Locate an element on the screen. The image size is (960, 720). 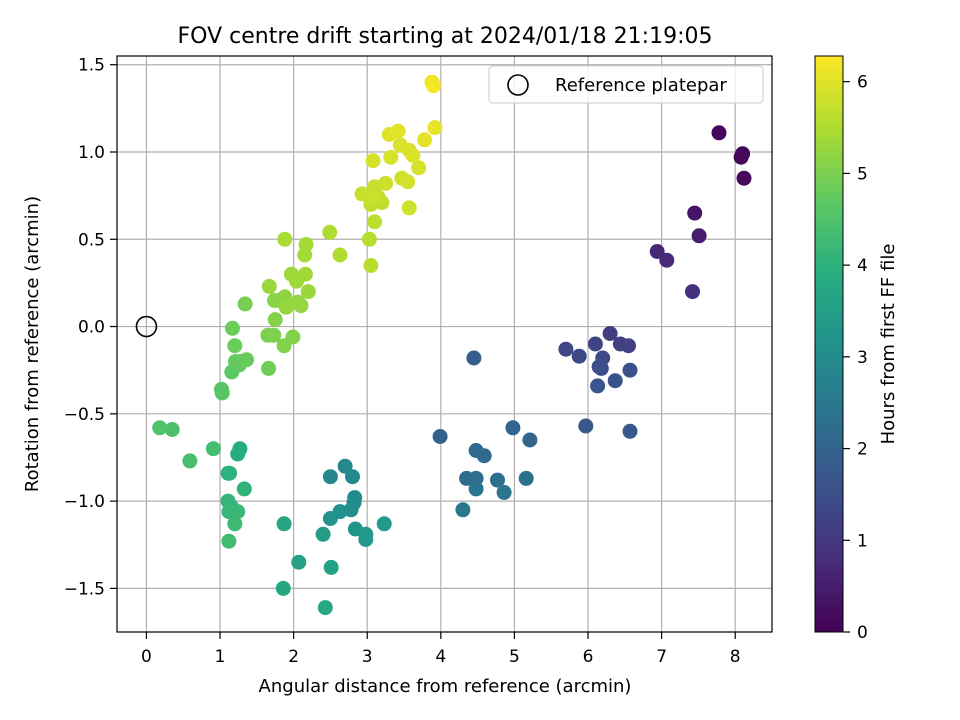
x-tick-label: 8 is located at coordinates (735, 657).